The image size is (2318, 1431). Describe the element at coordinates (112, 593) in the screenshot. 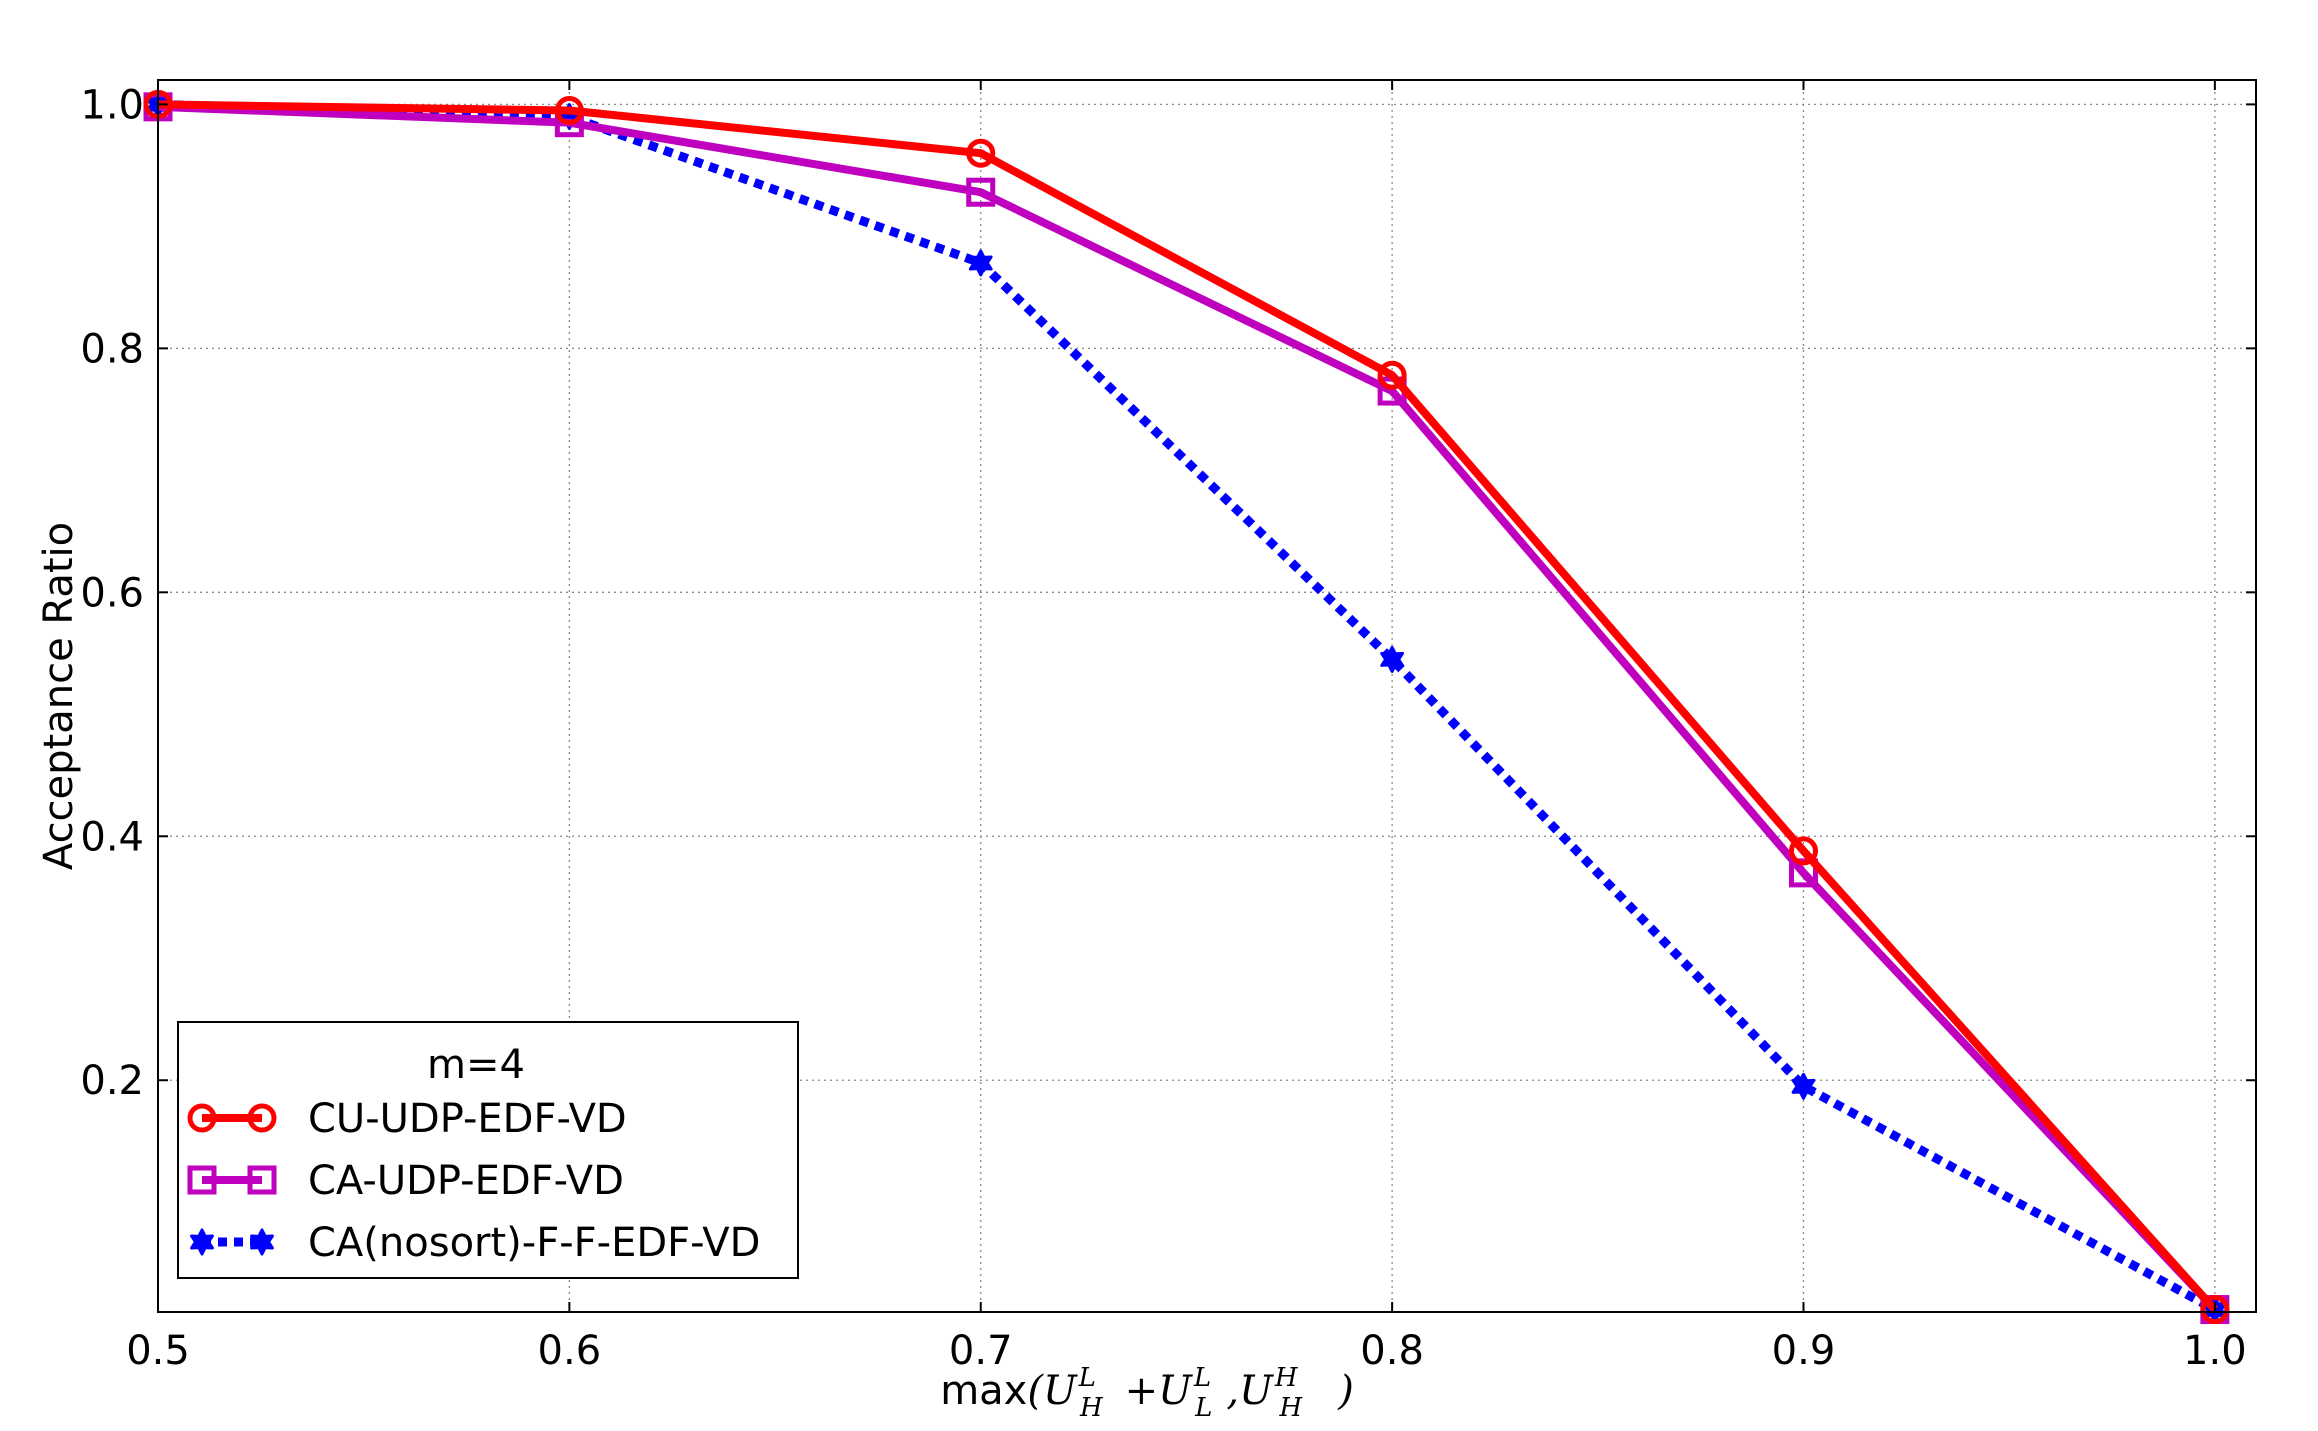

I see `y-tick-label: 0.6` at that location.